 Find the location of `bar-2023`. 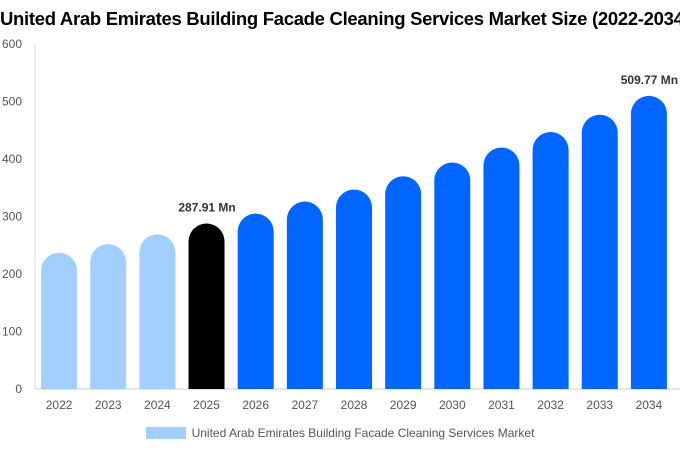

bar-2023 is located at coordinates (108, 316).